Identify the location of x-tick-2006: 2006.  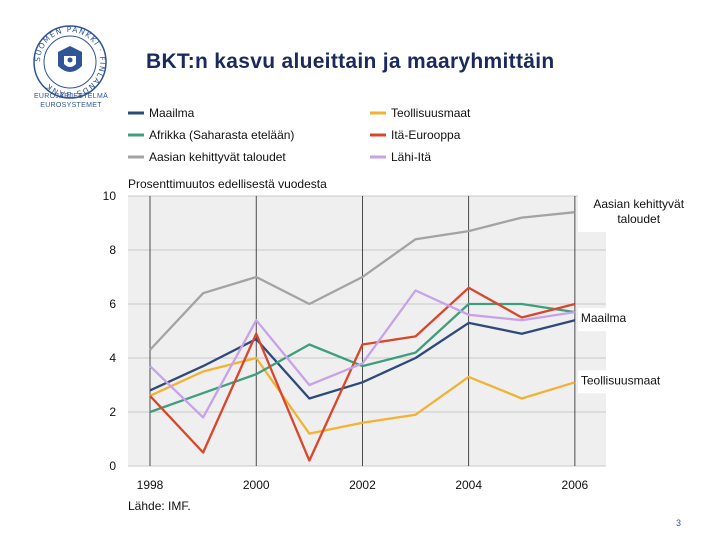
(575, 485).